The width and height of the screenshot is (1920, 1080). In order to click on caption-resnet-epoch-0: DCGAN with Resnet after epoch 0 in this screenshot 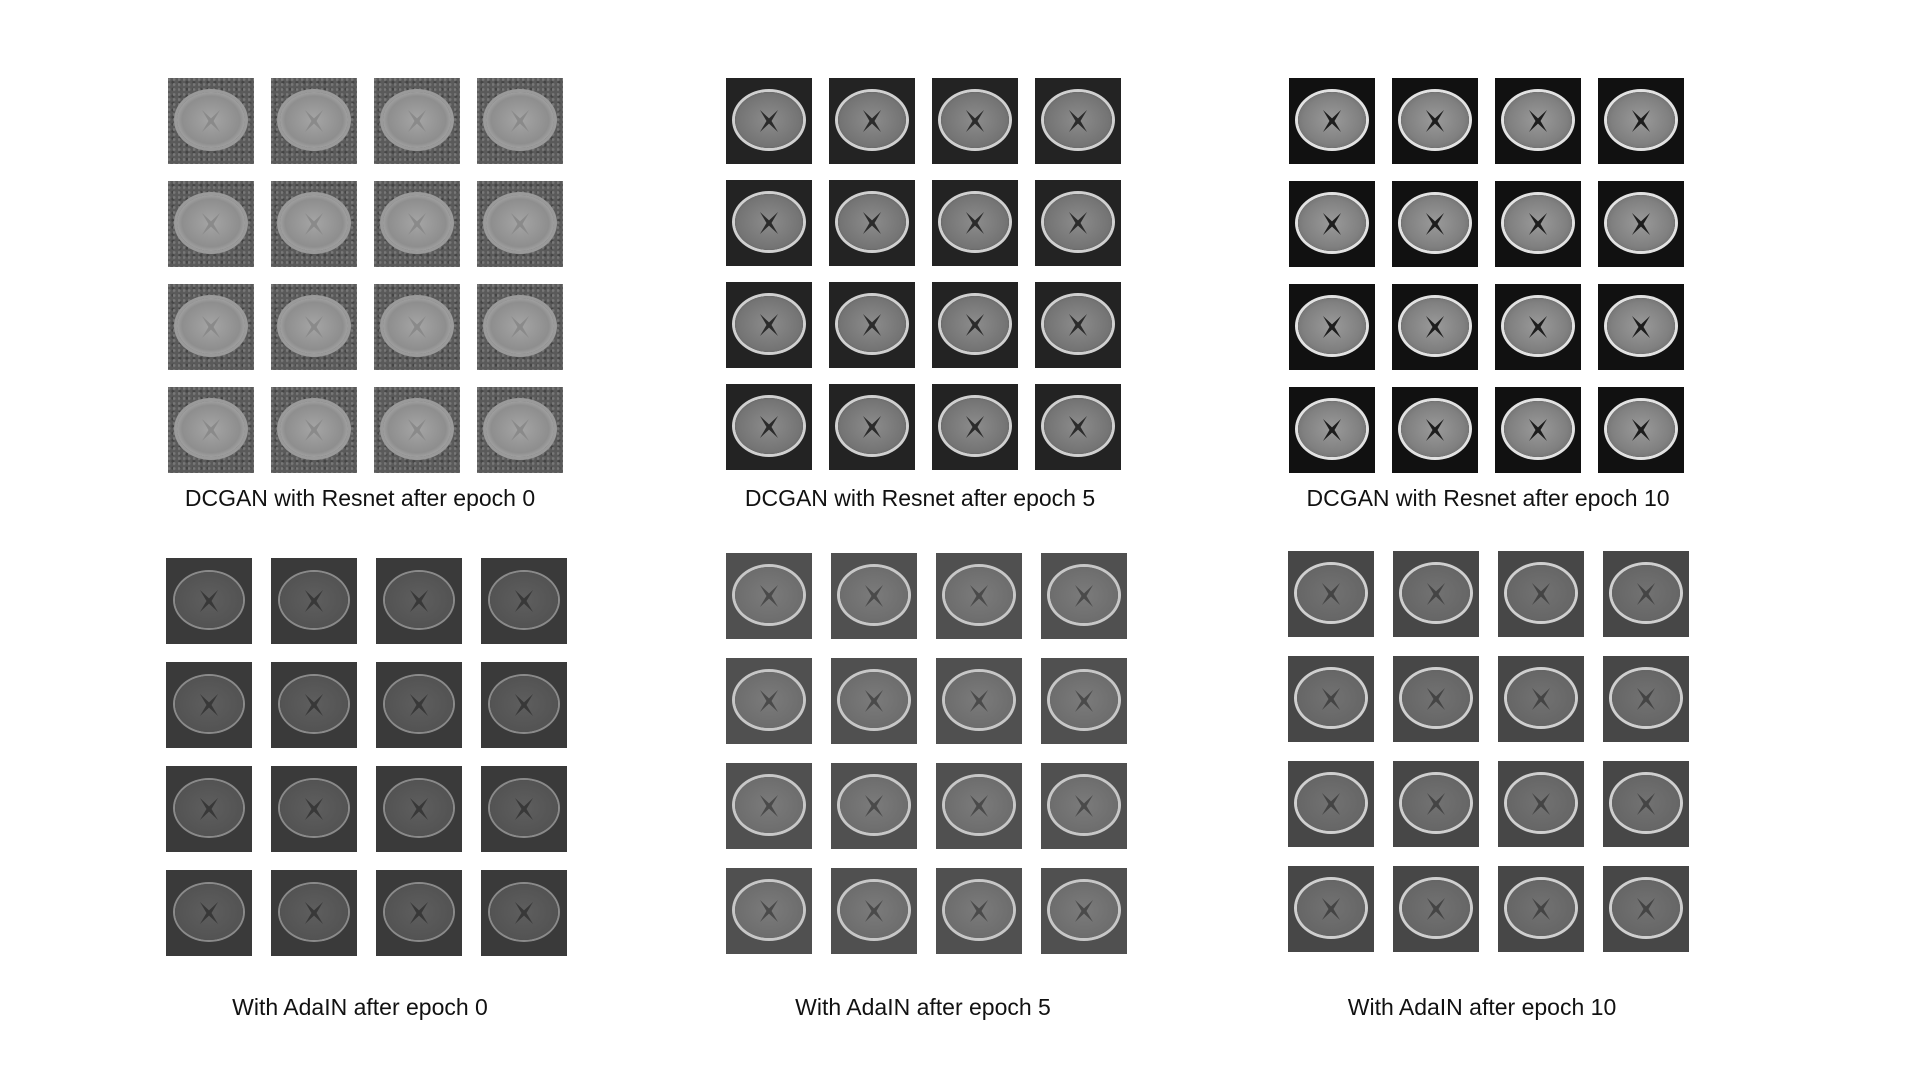, I will do `click(360, 498)`.